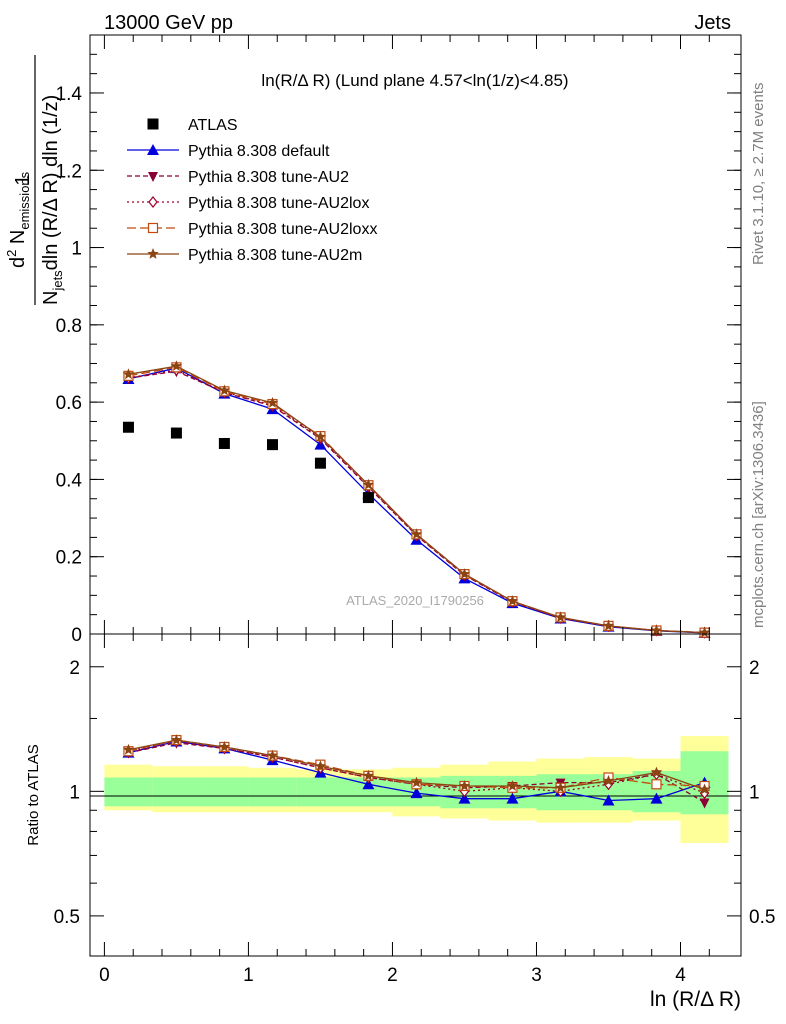 Image resolution: width=786 pixels, height=1024 pixels. I want to click on legend-label-au2: Pythia 8.308 tune-AU2, so click(268, 177).